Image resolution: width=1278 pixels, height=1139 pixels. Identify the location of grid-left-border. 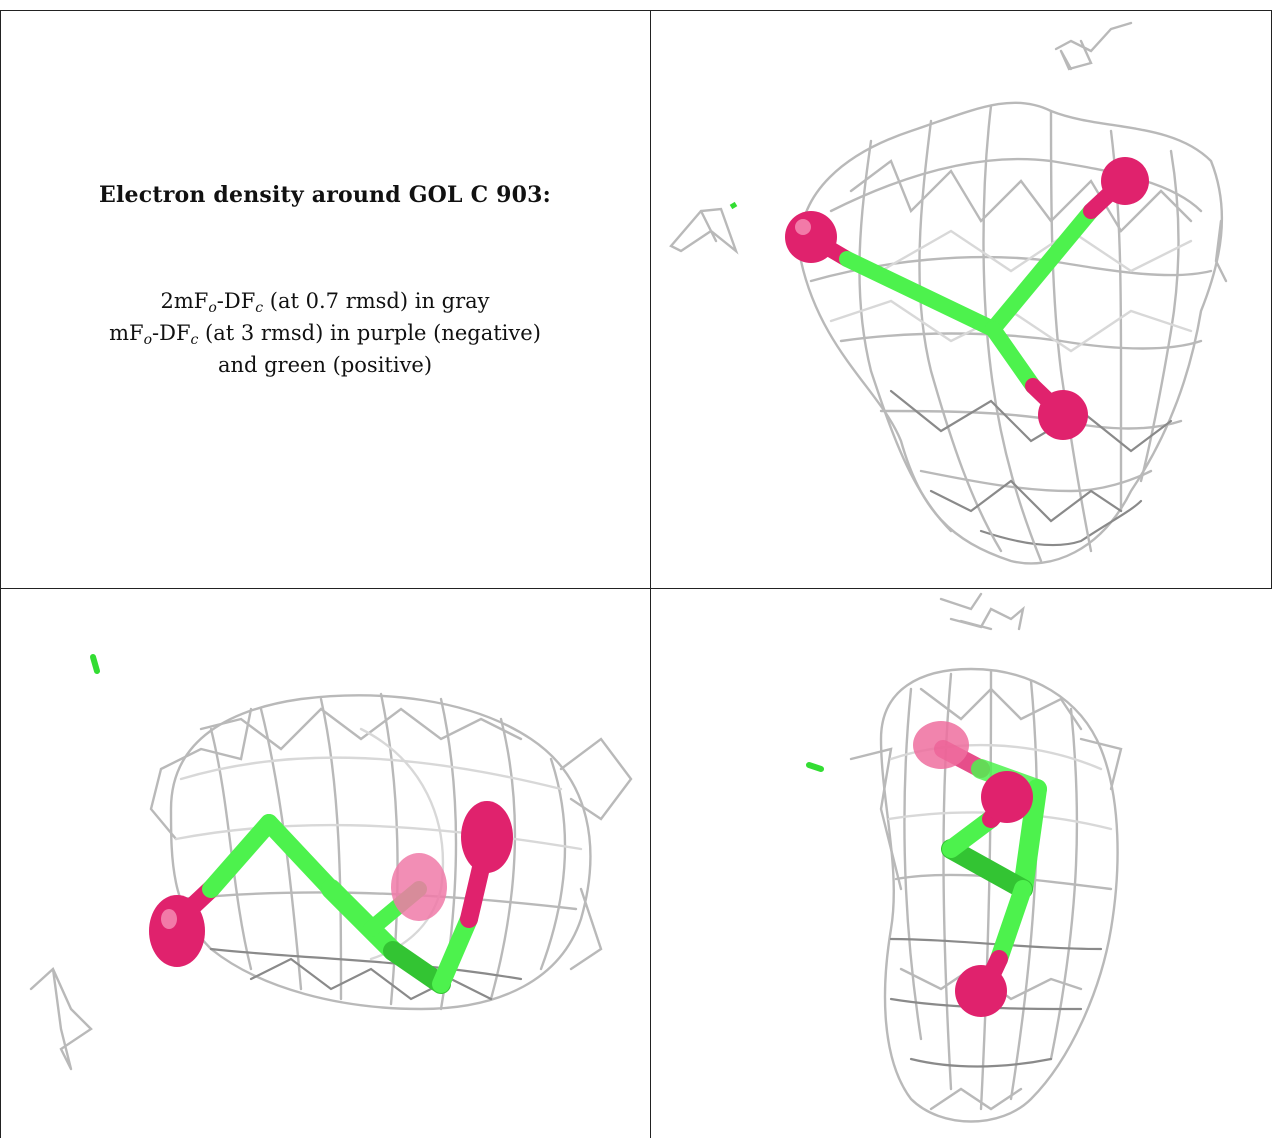
(0, 574).